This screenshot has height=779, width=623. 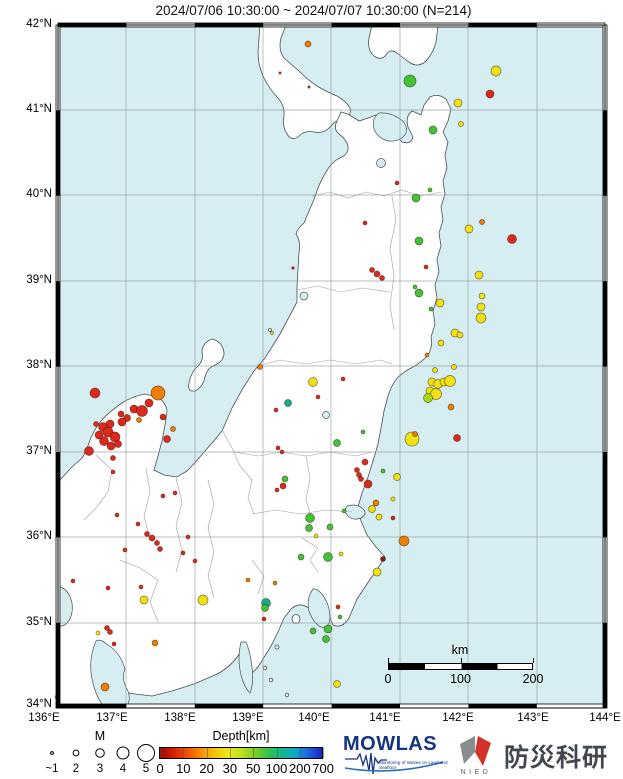 What do you see at coordinates (183, 768) in the screenshot?
I see `depth-colorbar-label: 10` at bounding box center [183, 768].